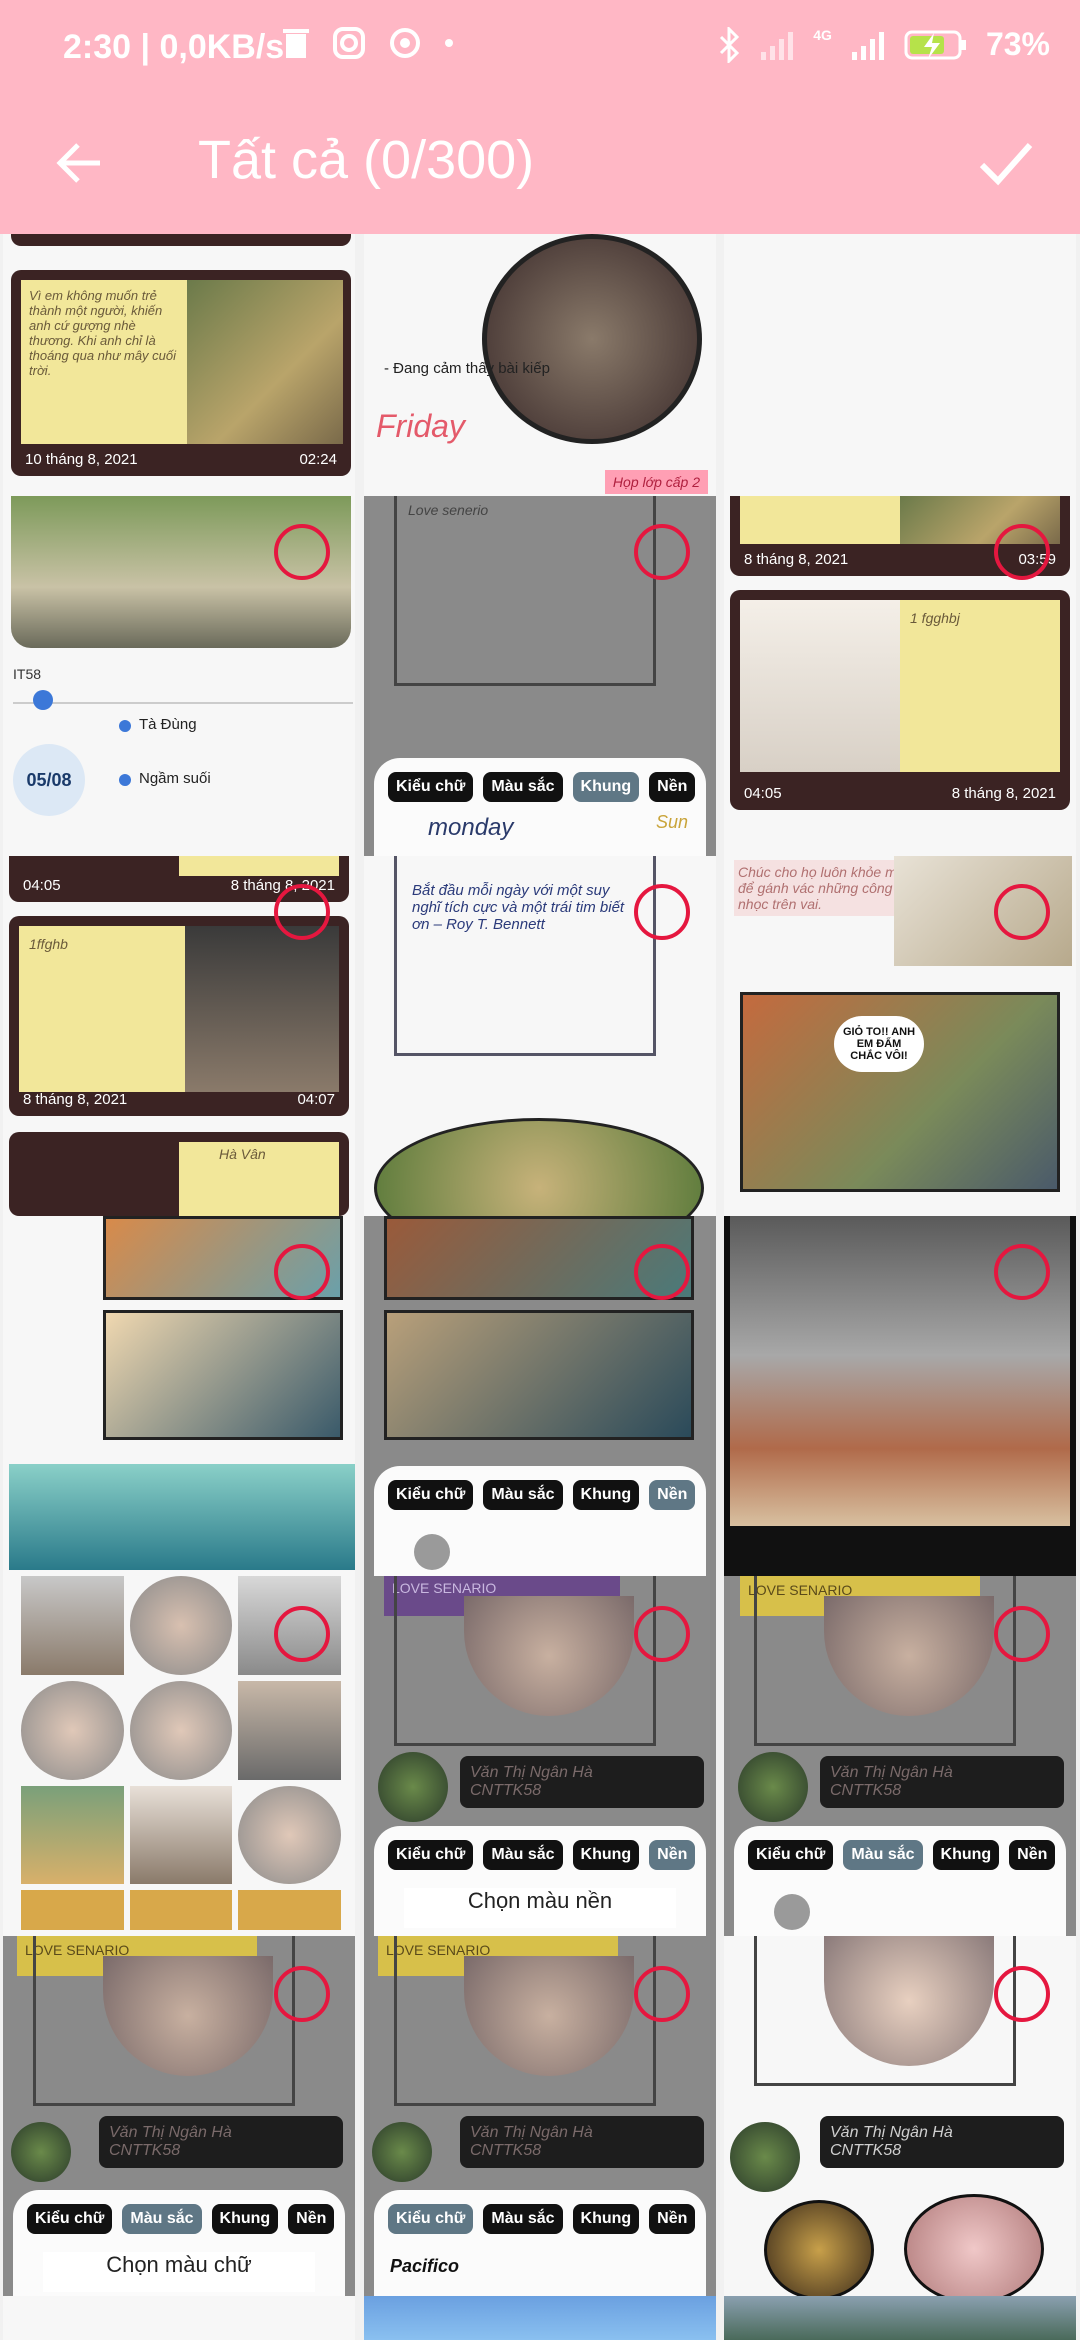 The height and width of the screenshot is (2340, 1080). I want to click on back-arrow-icon, so click(82, 163).